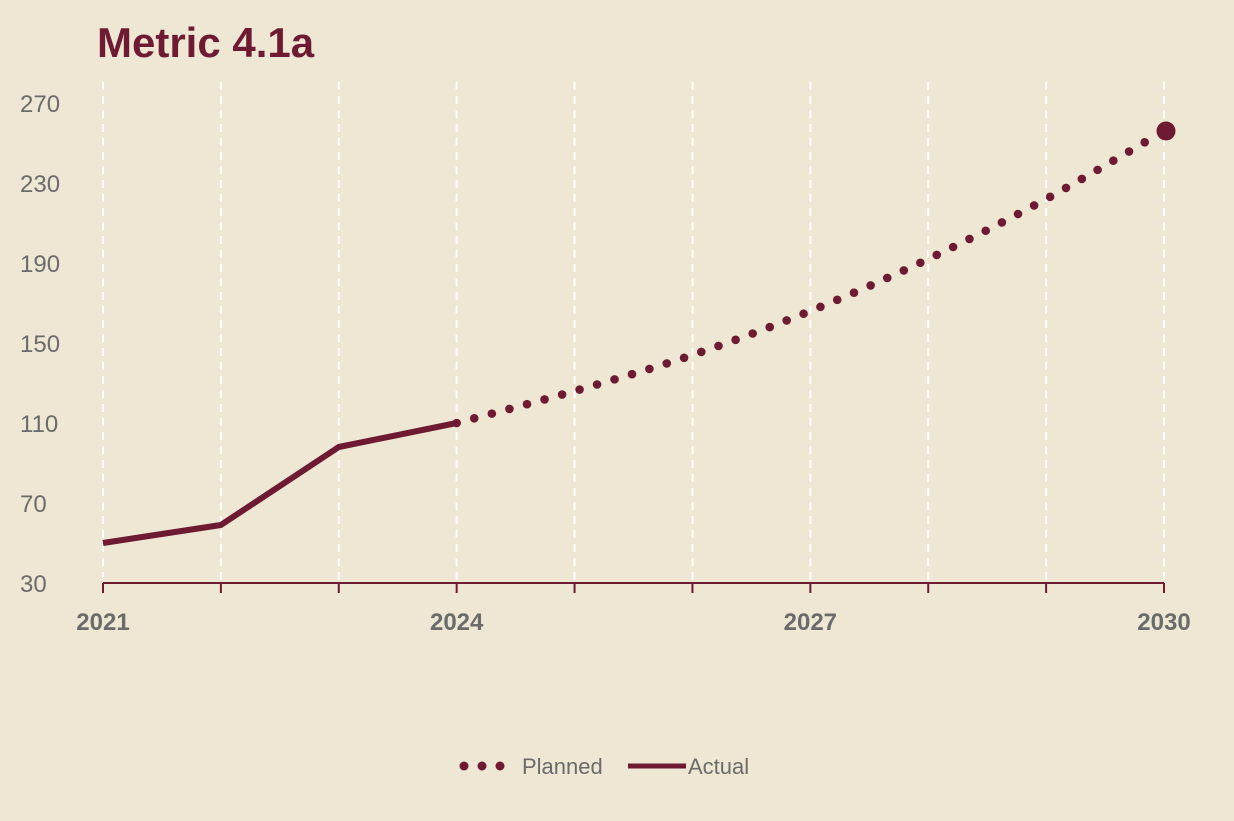 The width and height of the screenshot is (1234, 821). I want to click on x-tick-label: 2030, so click(1163, 622).